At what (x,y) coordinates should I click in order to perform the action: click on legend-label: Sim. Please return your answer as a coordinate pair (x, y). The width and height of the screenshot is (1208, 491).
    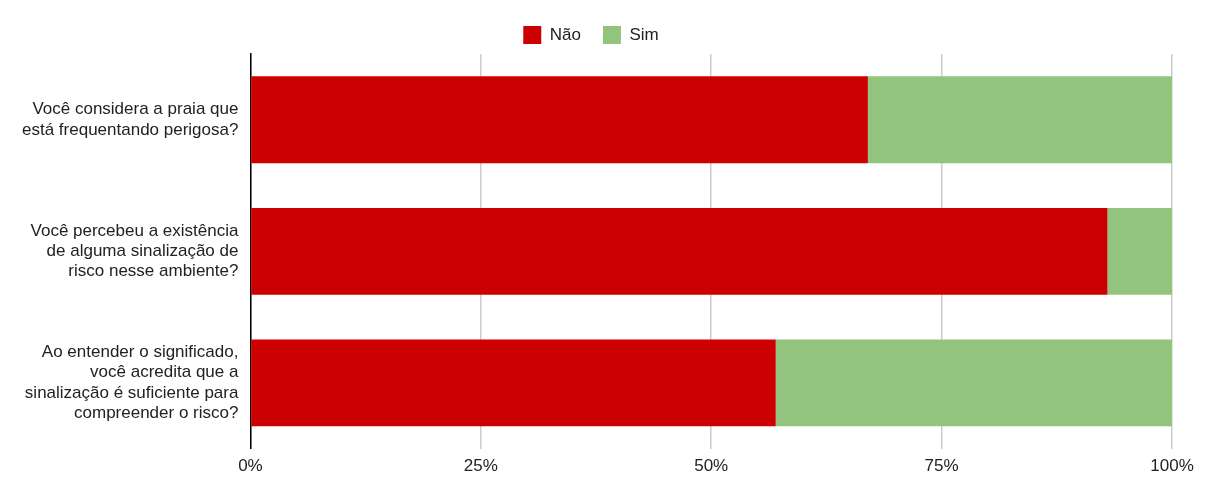
    Looking at the image, I should click on (644, 34).